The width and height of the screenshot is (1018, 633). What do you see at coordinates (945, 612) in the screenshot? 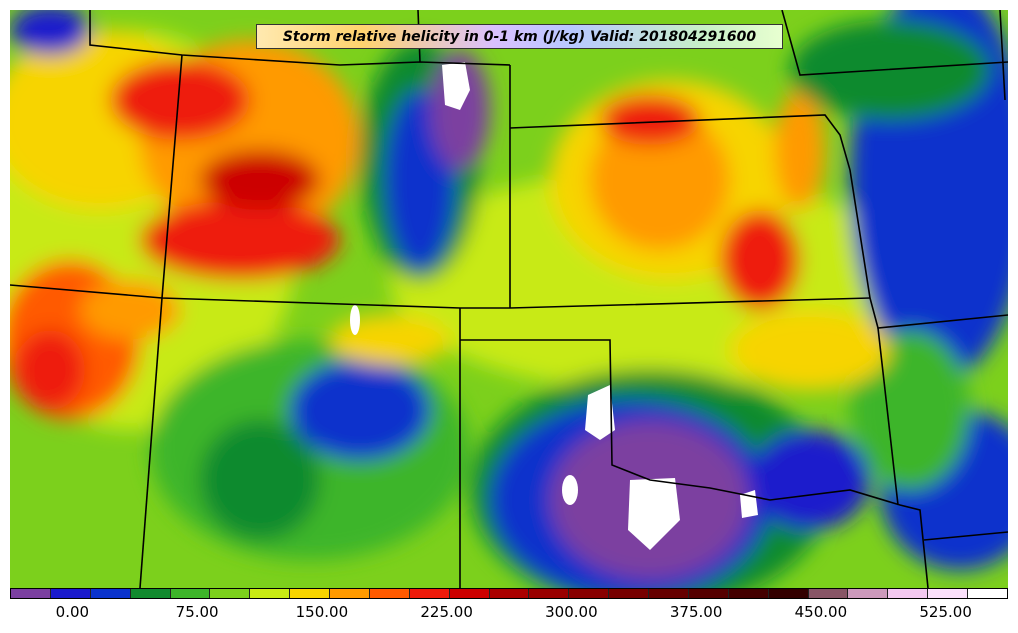
I see `colorbar-tick-label: 525.00` at bounding box center [945, 612].